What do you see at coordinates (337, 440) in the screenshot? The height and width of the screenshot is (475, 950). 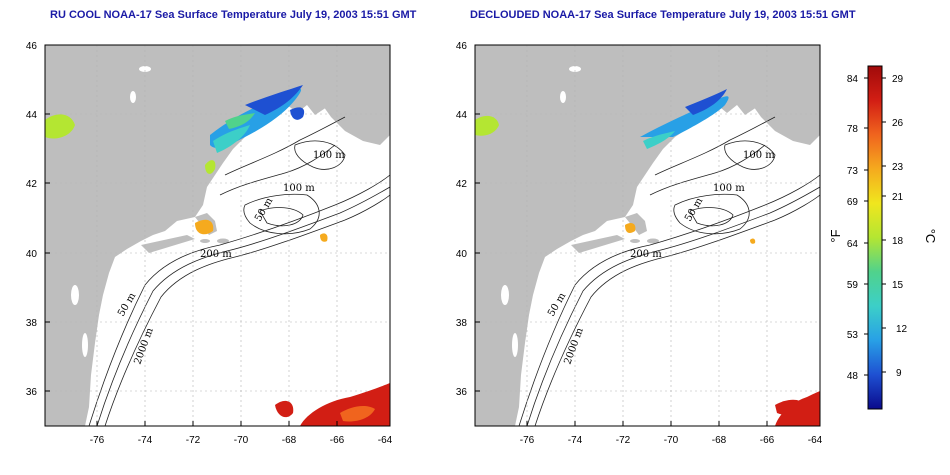 I see `lon-tick-left: -66` at bounding box center [337, 440].